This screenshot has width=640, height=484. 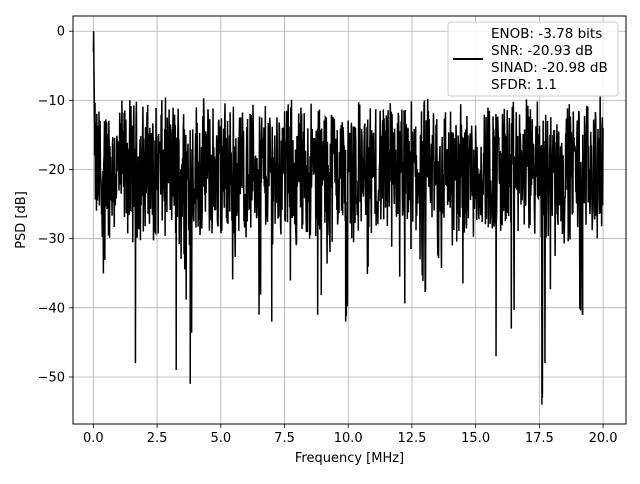 I want to click on legend-snr: SNR: -20.93 dB, so click(x=542, y=51).